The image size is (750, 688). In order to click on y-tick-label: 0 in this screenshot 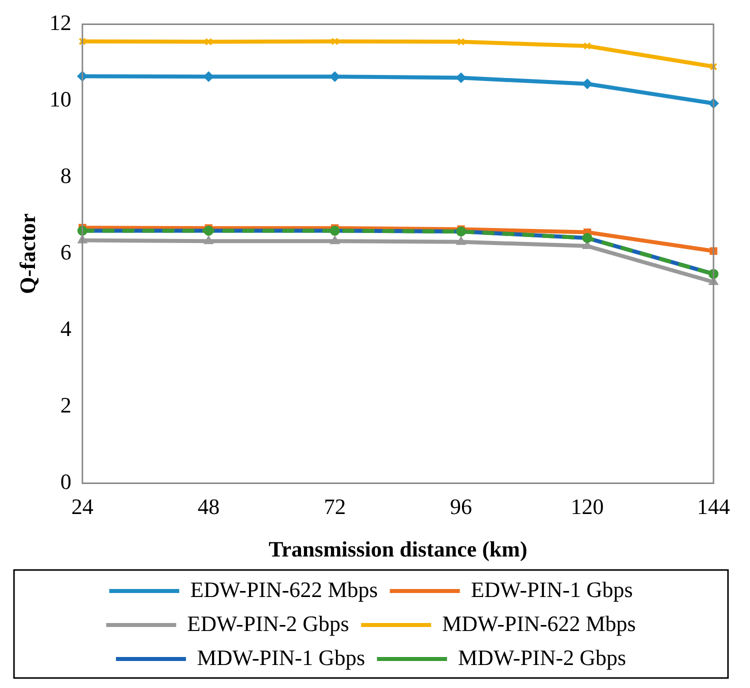, I will do `click(66, 481)`.